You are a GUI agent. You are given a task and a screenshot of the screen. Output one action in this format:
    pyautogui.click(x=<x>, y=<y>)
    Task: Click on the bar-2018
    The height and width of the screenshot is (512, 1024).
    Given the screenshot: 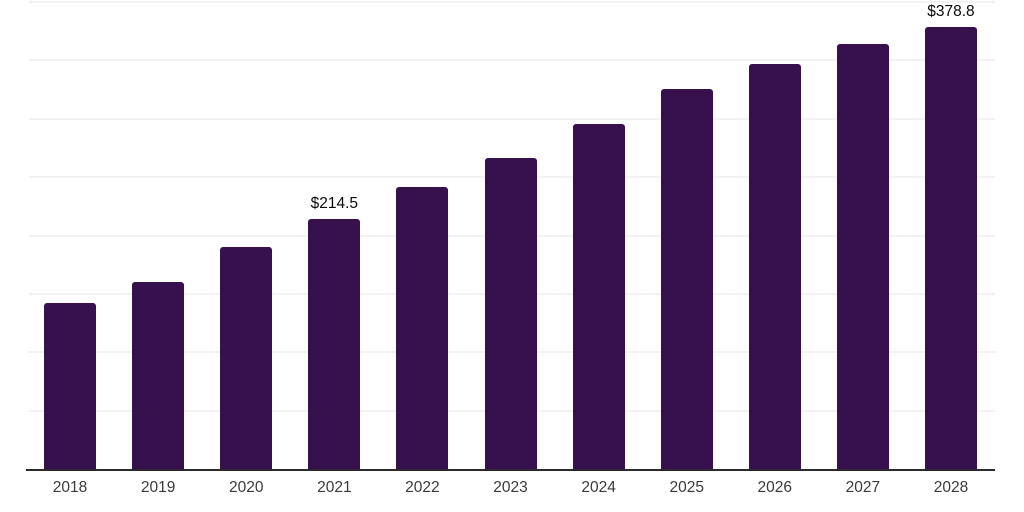 What is the action you would take?
    pyautogui.click(x=70, y=385)
    